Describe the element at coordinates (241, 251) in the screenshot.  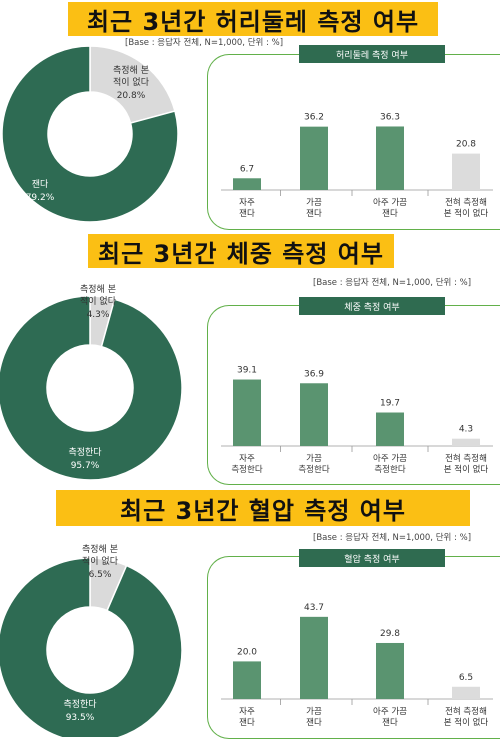
I see `section-2-title: 최근 3년간 체중 측정 여부` at that location.